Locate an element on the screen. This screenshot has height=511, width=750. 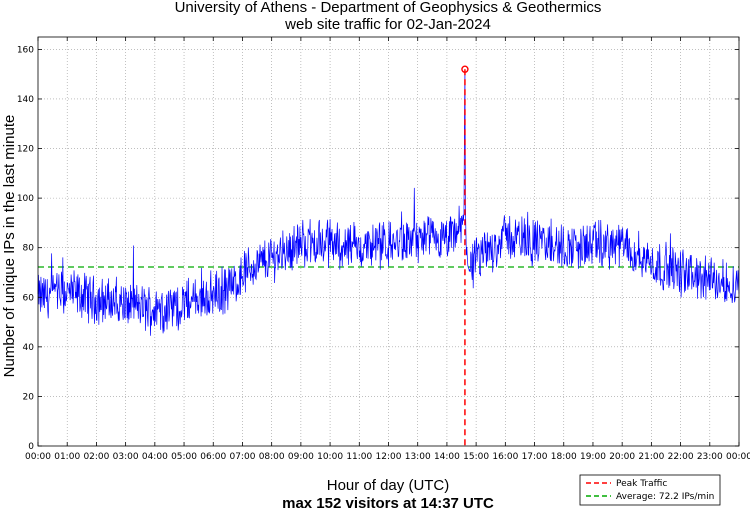
legend-average-label: Average: 72.2 IPs/min is located at coordinates (665, 497).